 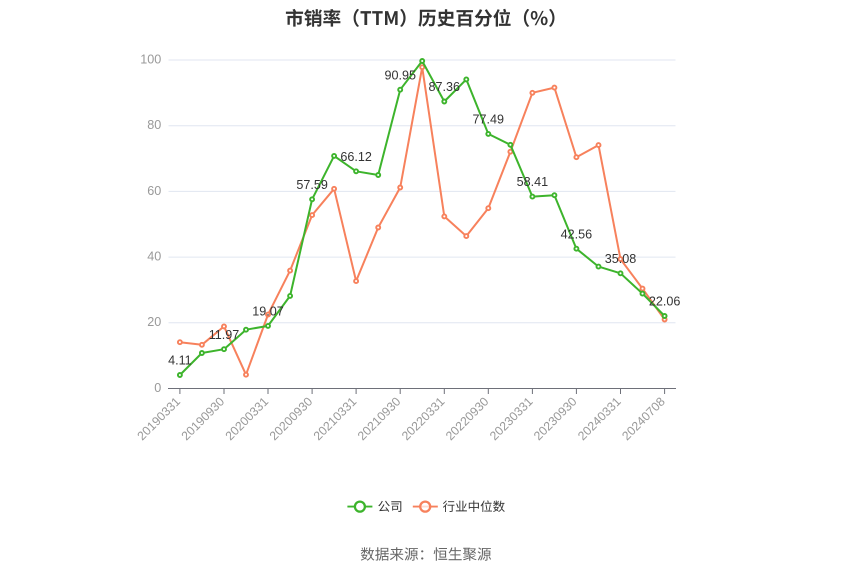 I want to click on svg-text: 100, so click(x=150, y=59).